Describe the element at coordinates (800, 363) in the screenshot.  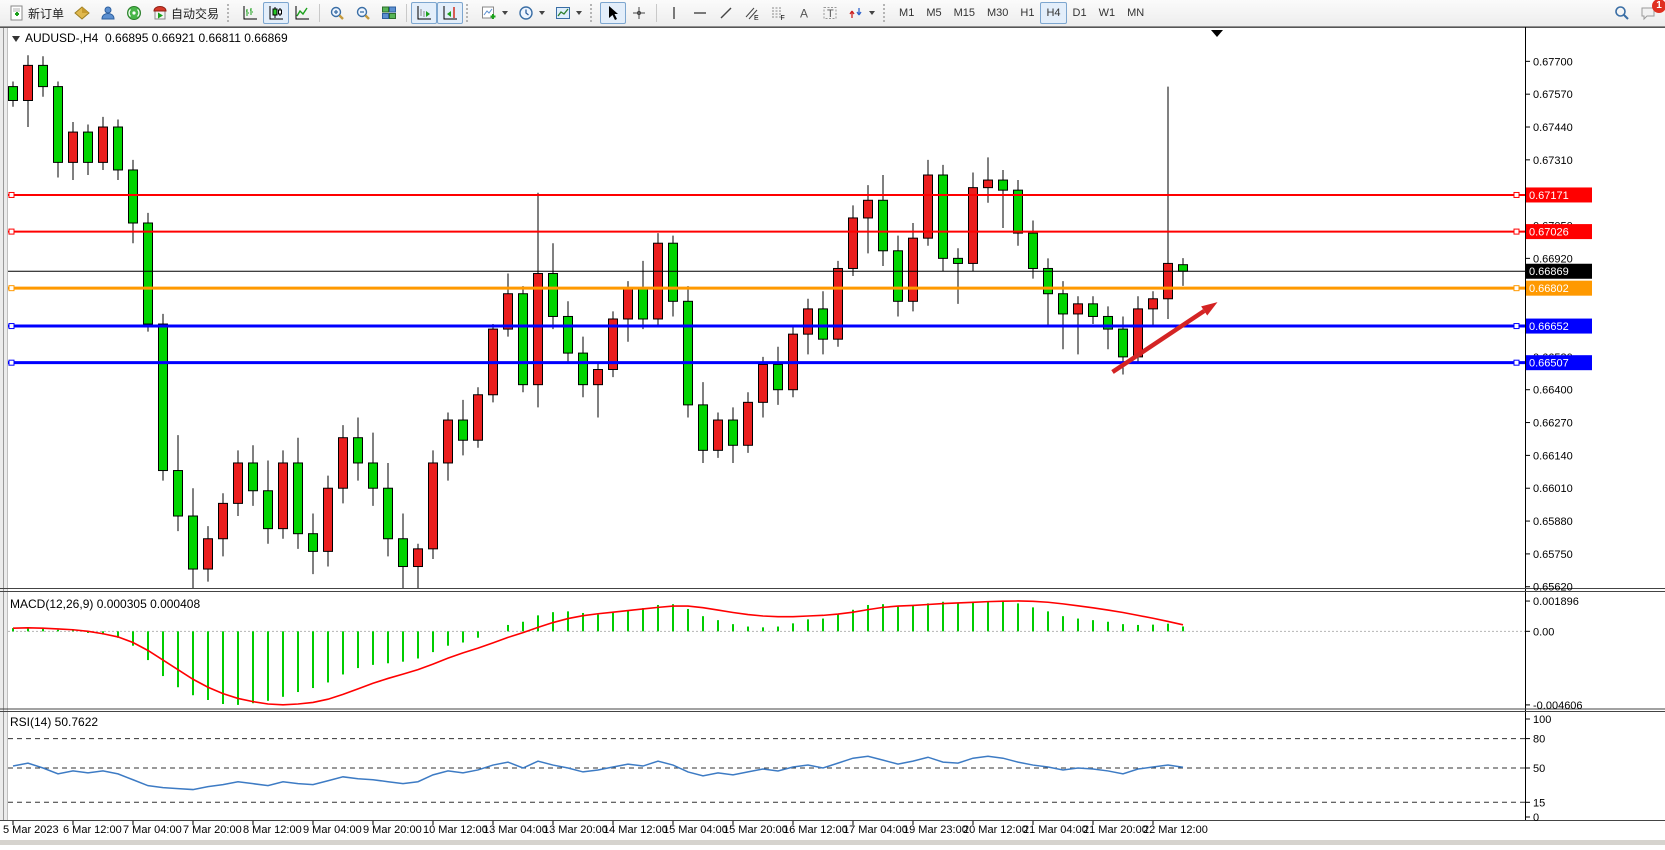
I see `horizontal-line: 0.66507` at that location.